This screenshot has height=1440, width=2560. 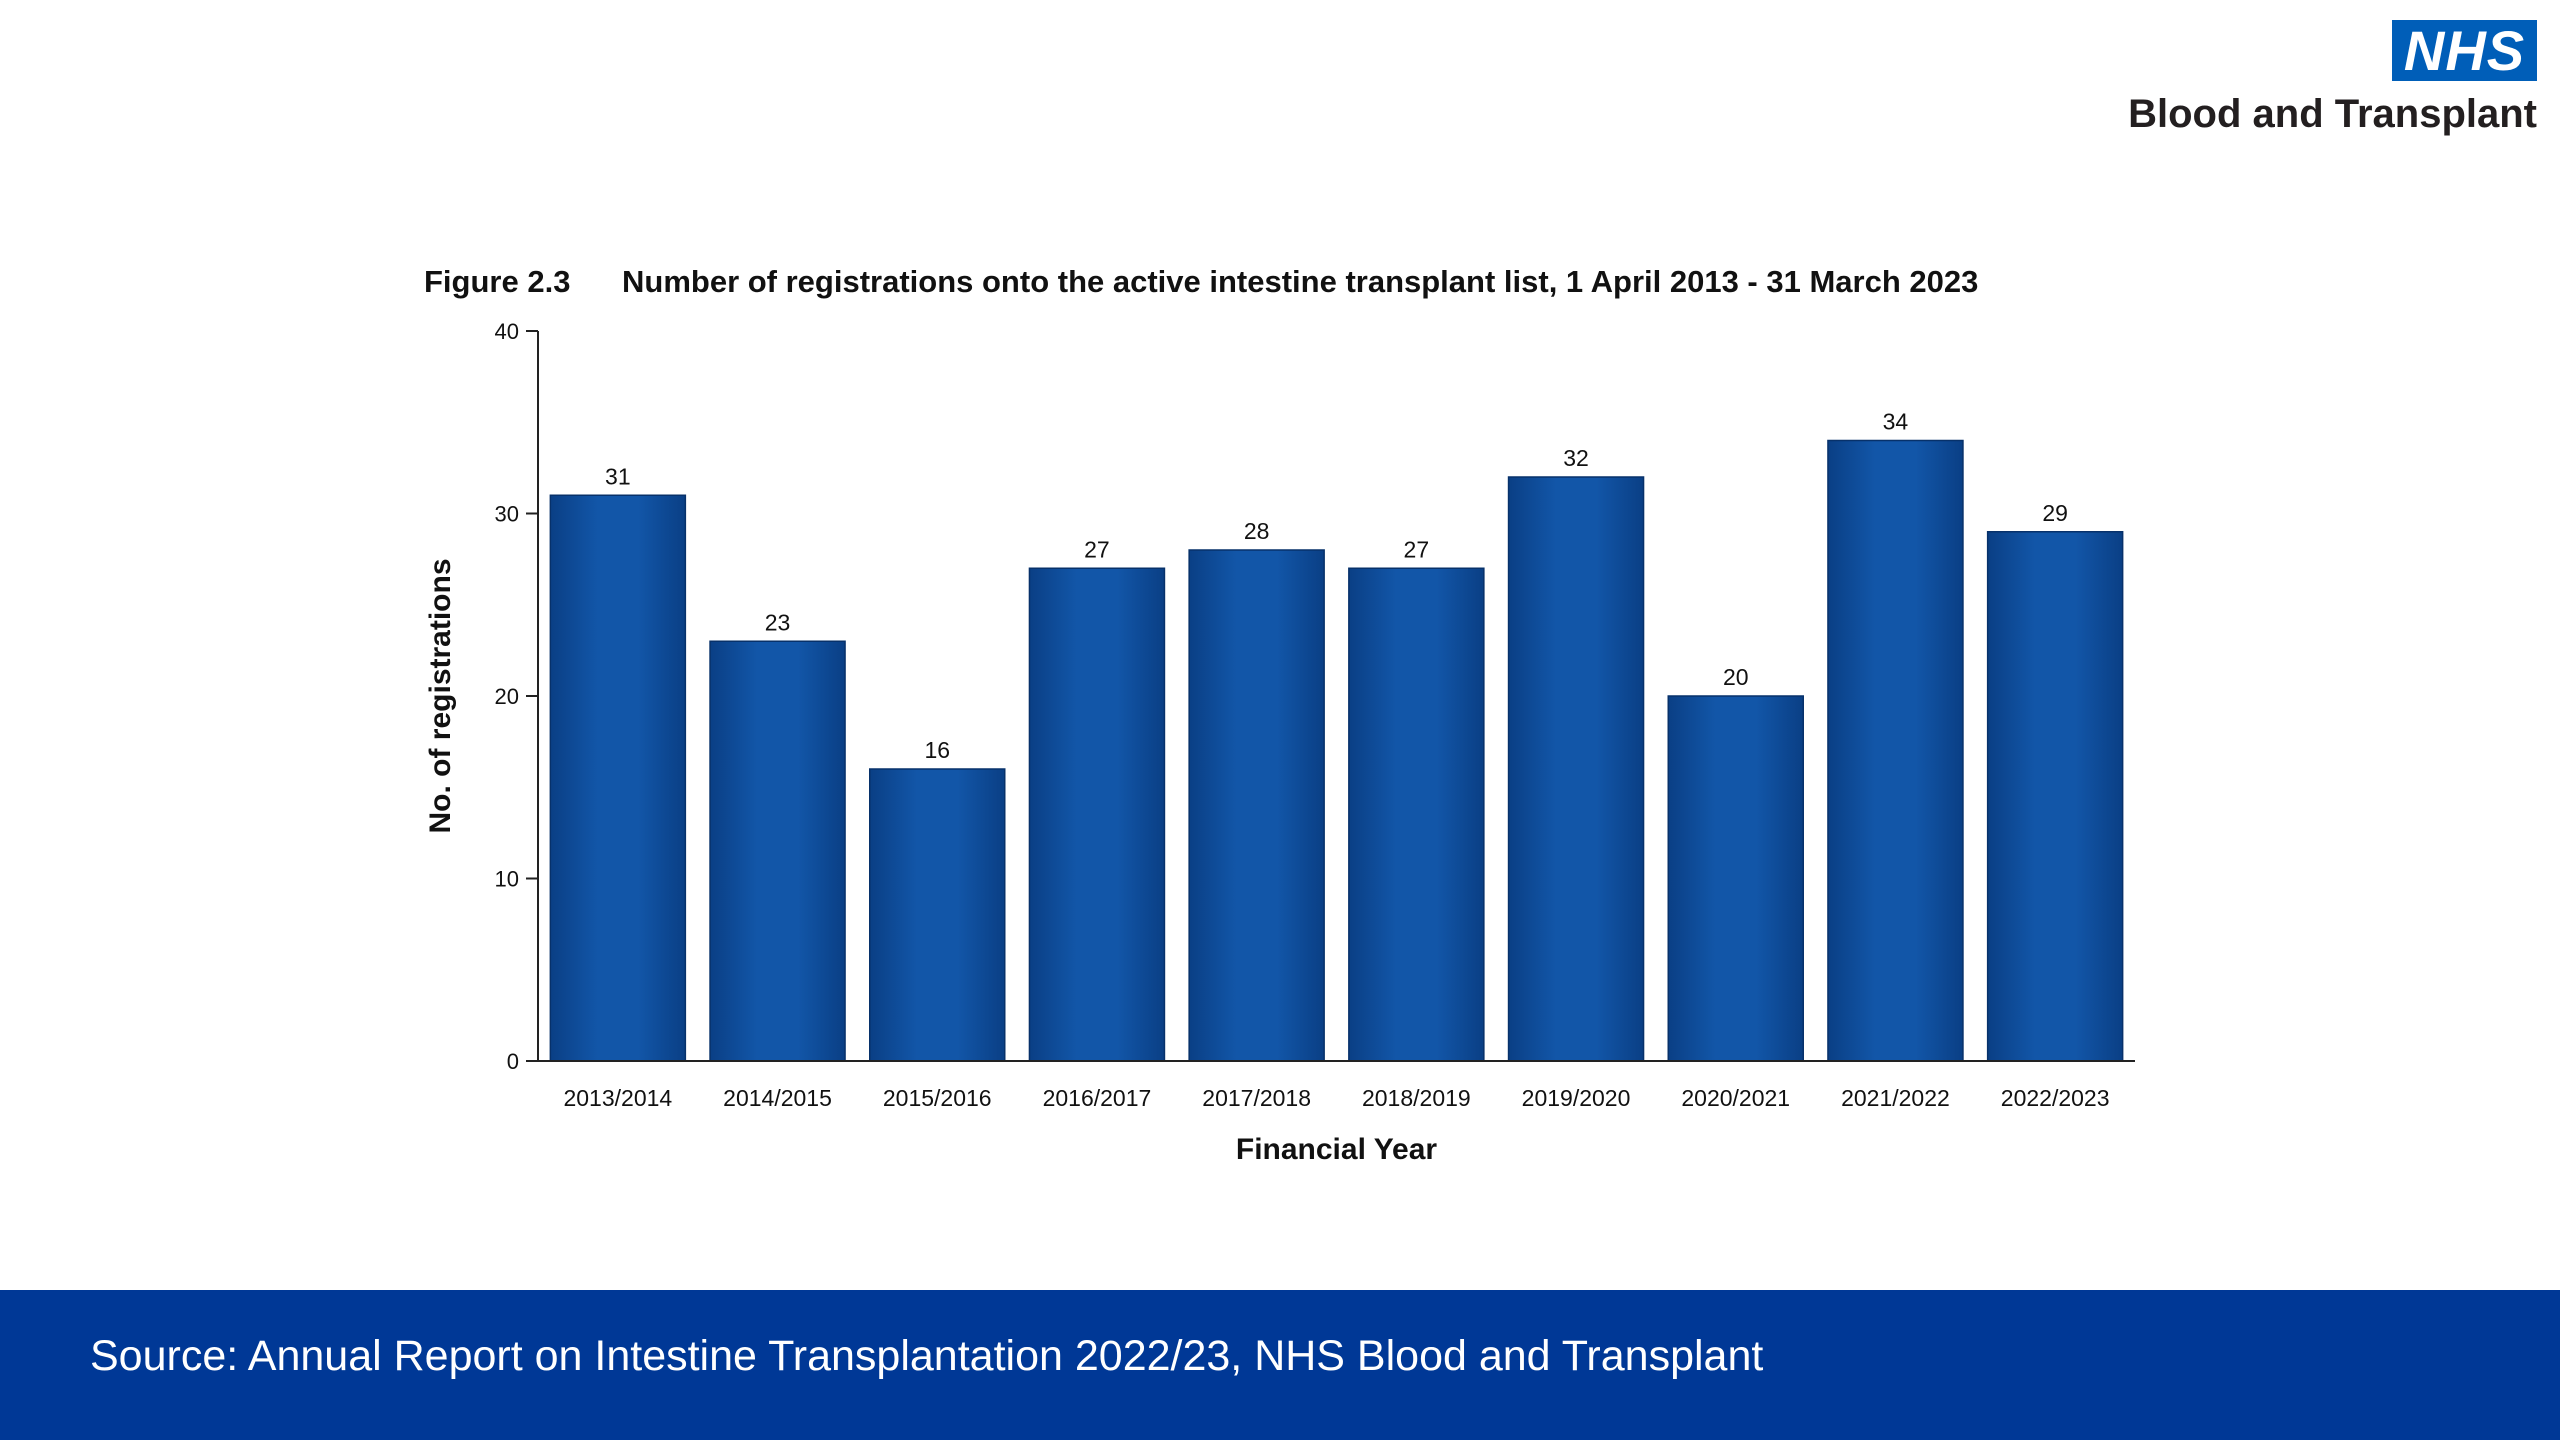 I want to click on bar-2020-2021, so click(x=1735, y=878).